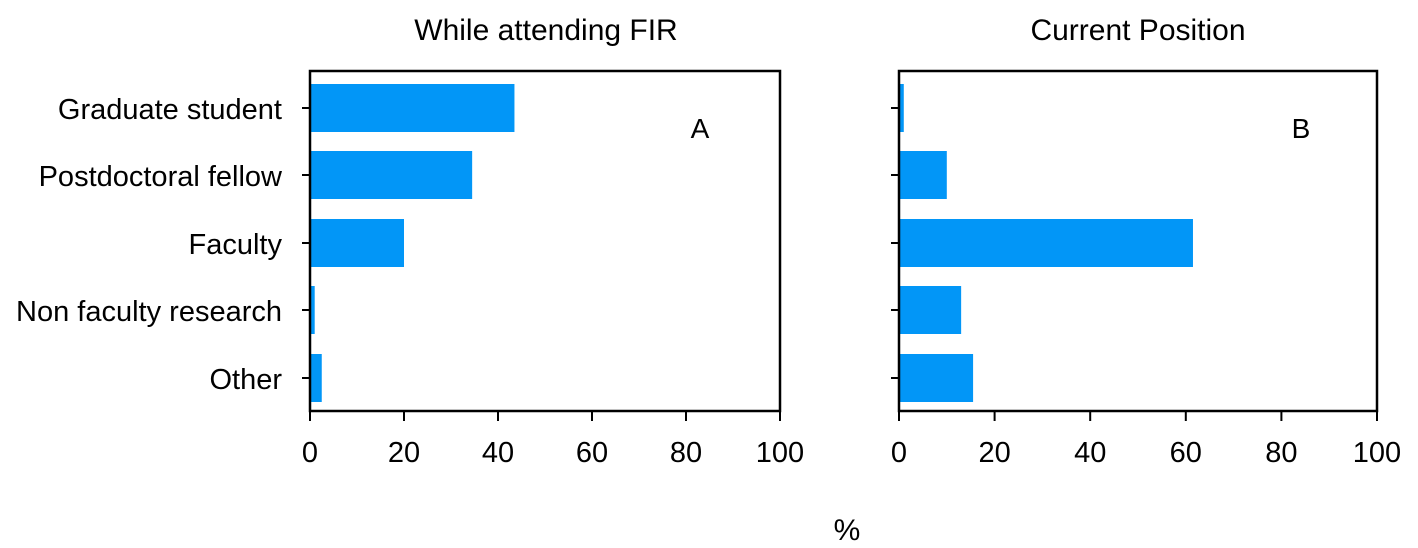  I want to click on chart-title: While attending FIR, so click(545, 30).